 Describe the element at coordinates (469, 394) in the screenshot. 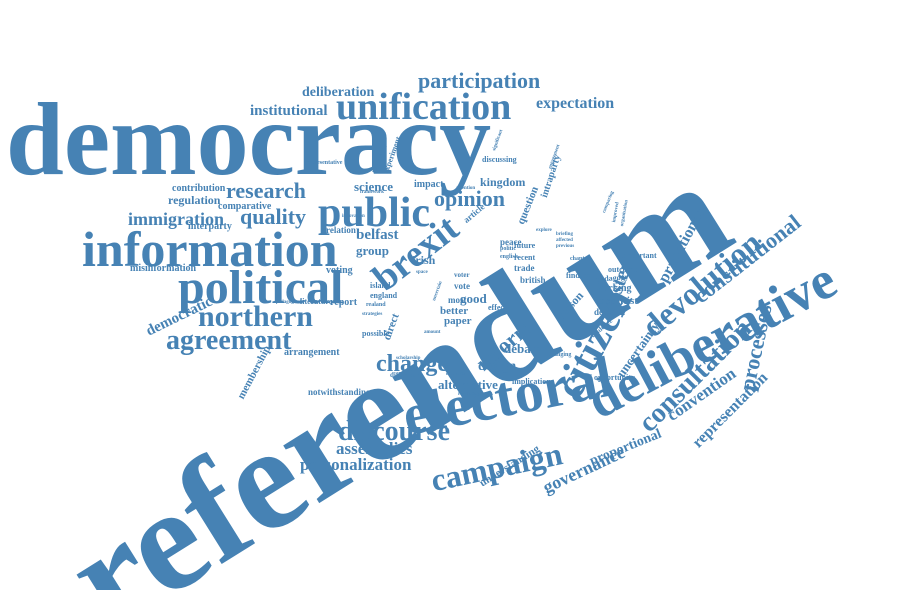

I see `word: regulatory` at that location.